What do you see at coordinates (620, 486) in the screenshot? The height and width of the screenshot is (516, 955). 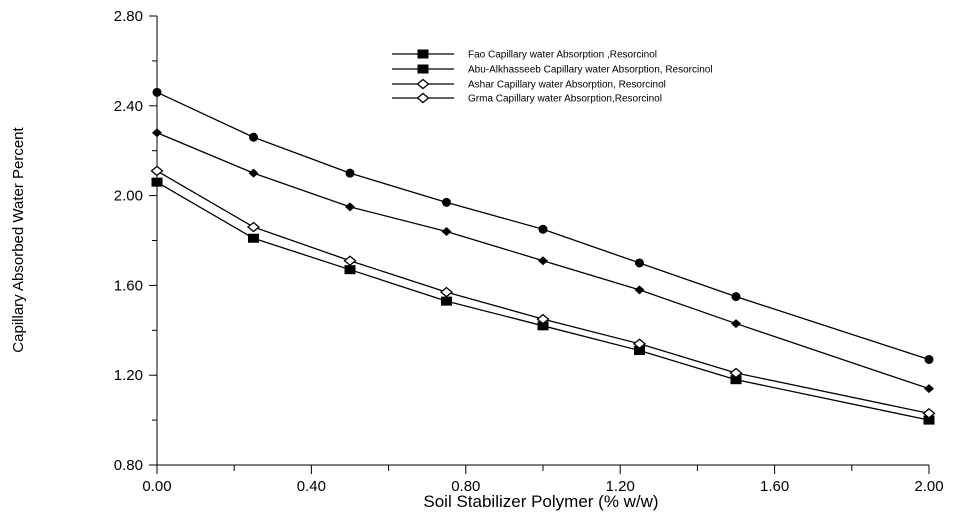 I see `x-tick-label: 1.20` at bounding box center [620, 486].